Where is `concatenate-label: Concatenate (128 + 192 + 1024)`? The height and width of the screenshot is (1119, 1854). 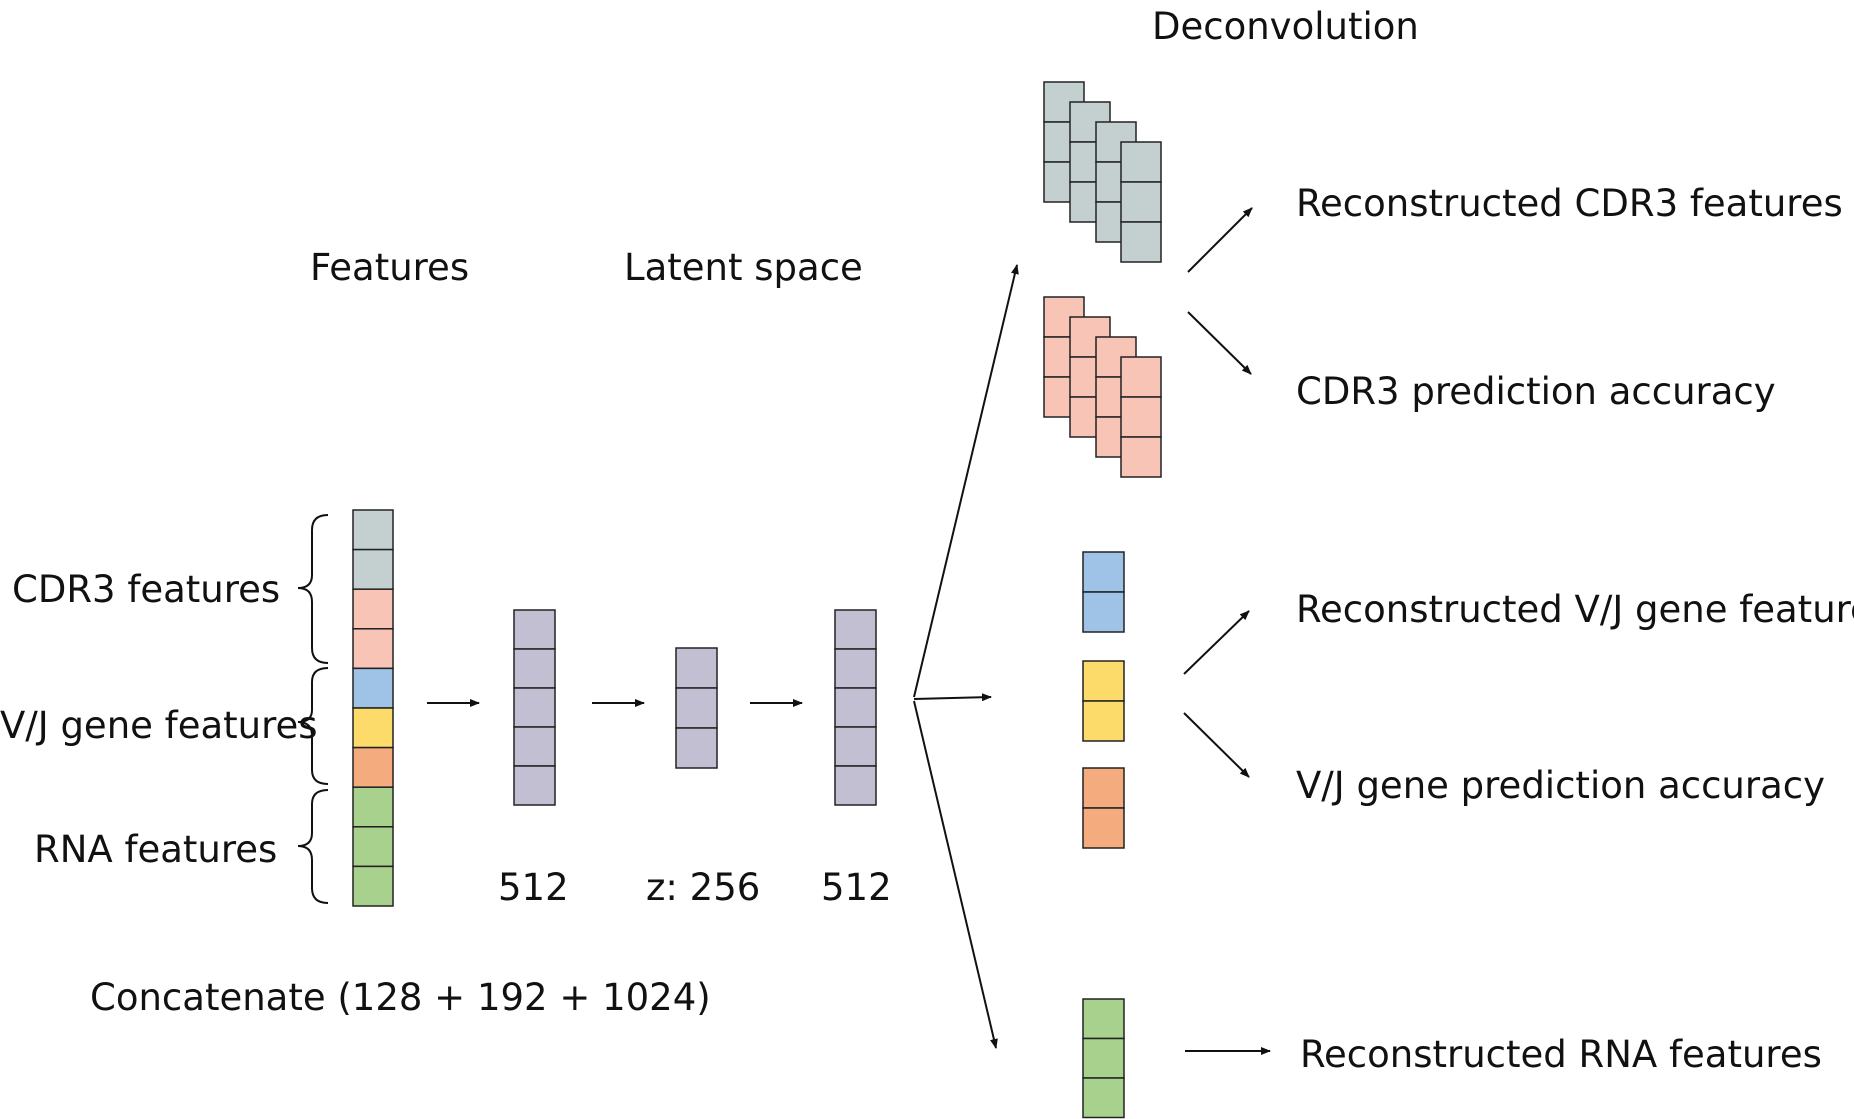 concatenate-label: Concatenate (128 + 192 + 1024) is located at coordinates (400, 997).